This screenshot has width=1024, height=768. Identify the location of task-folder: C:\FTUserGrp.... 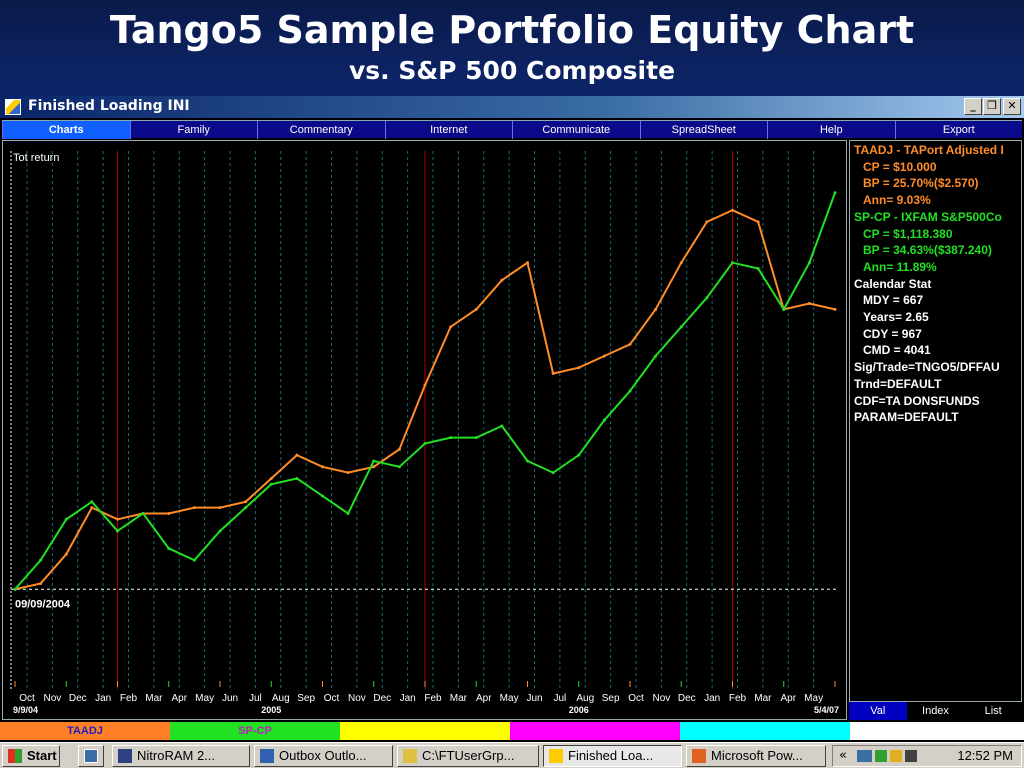
(468, 756).